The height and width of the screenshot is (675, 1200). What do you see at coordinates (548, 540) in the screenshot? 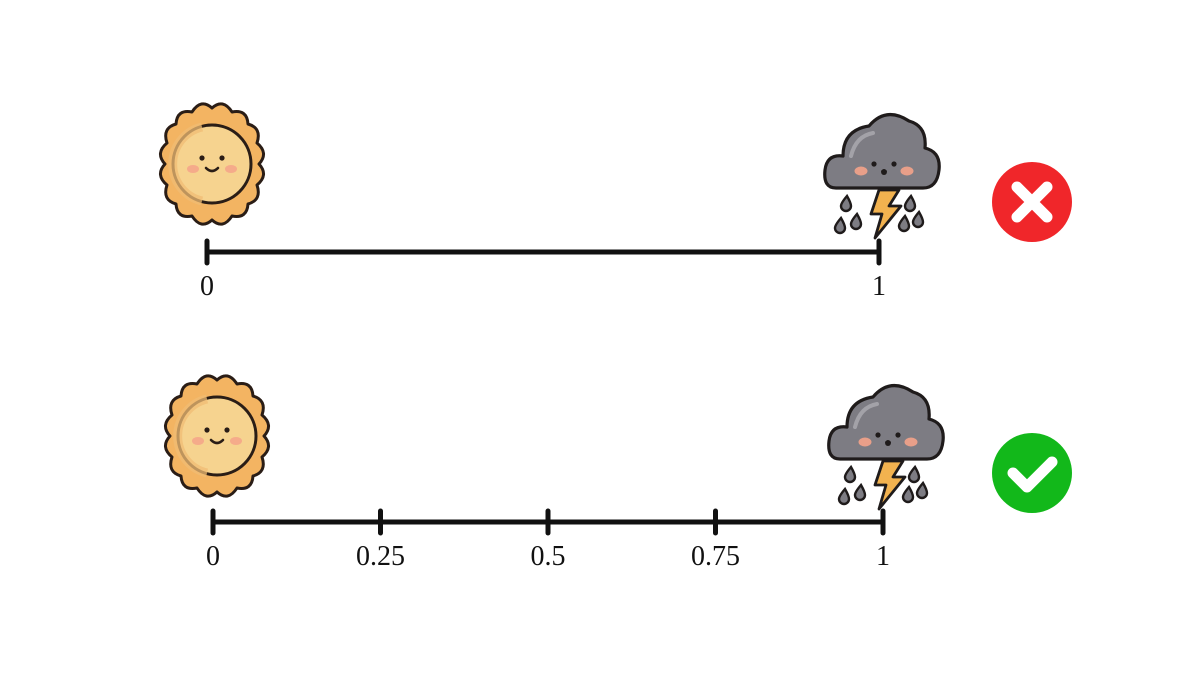
I see `number-line: 0 0.25 0.5 0.75 1` at bounding box center [548, 540].